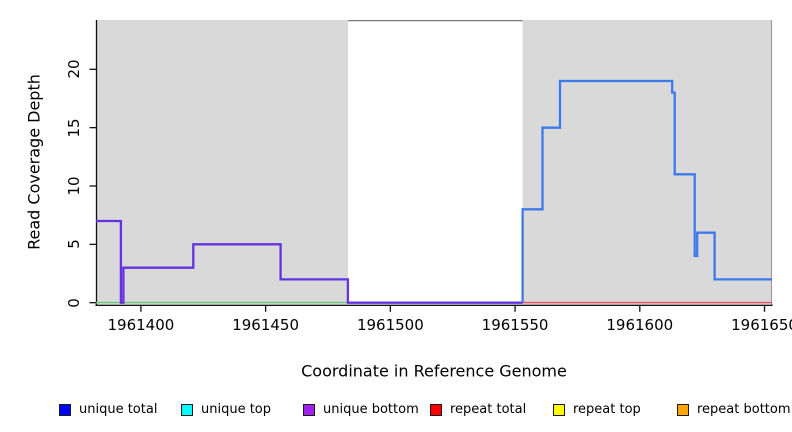 This screenshot has height=432, width=792. I want to click on x-tick-label: 1961550, so click(515, 325).